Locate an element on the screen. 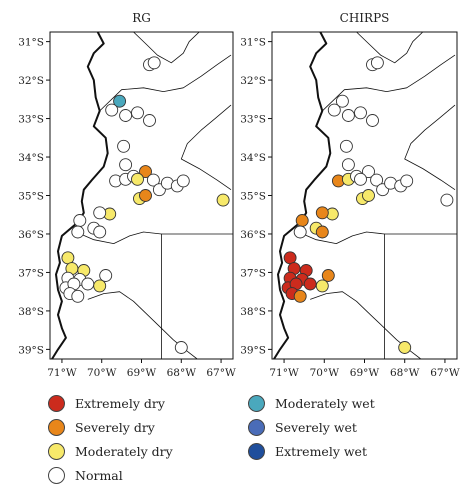 The width and height of the screenshot is (467, 500). legend-label: Extremely dry is located at coordinates (120, 403).